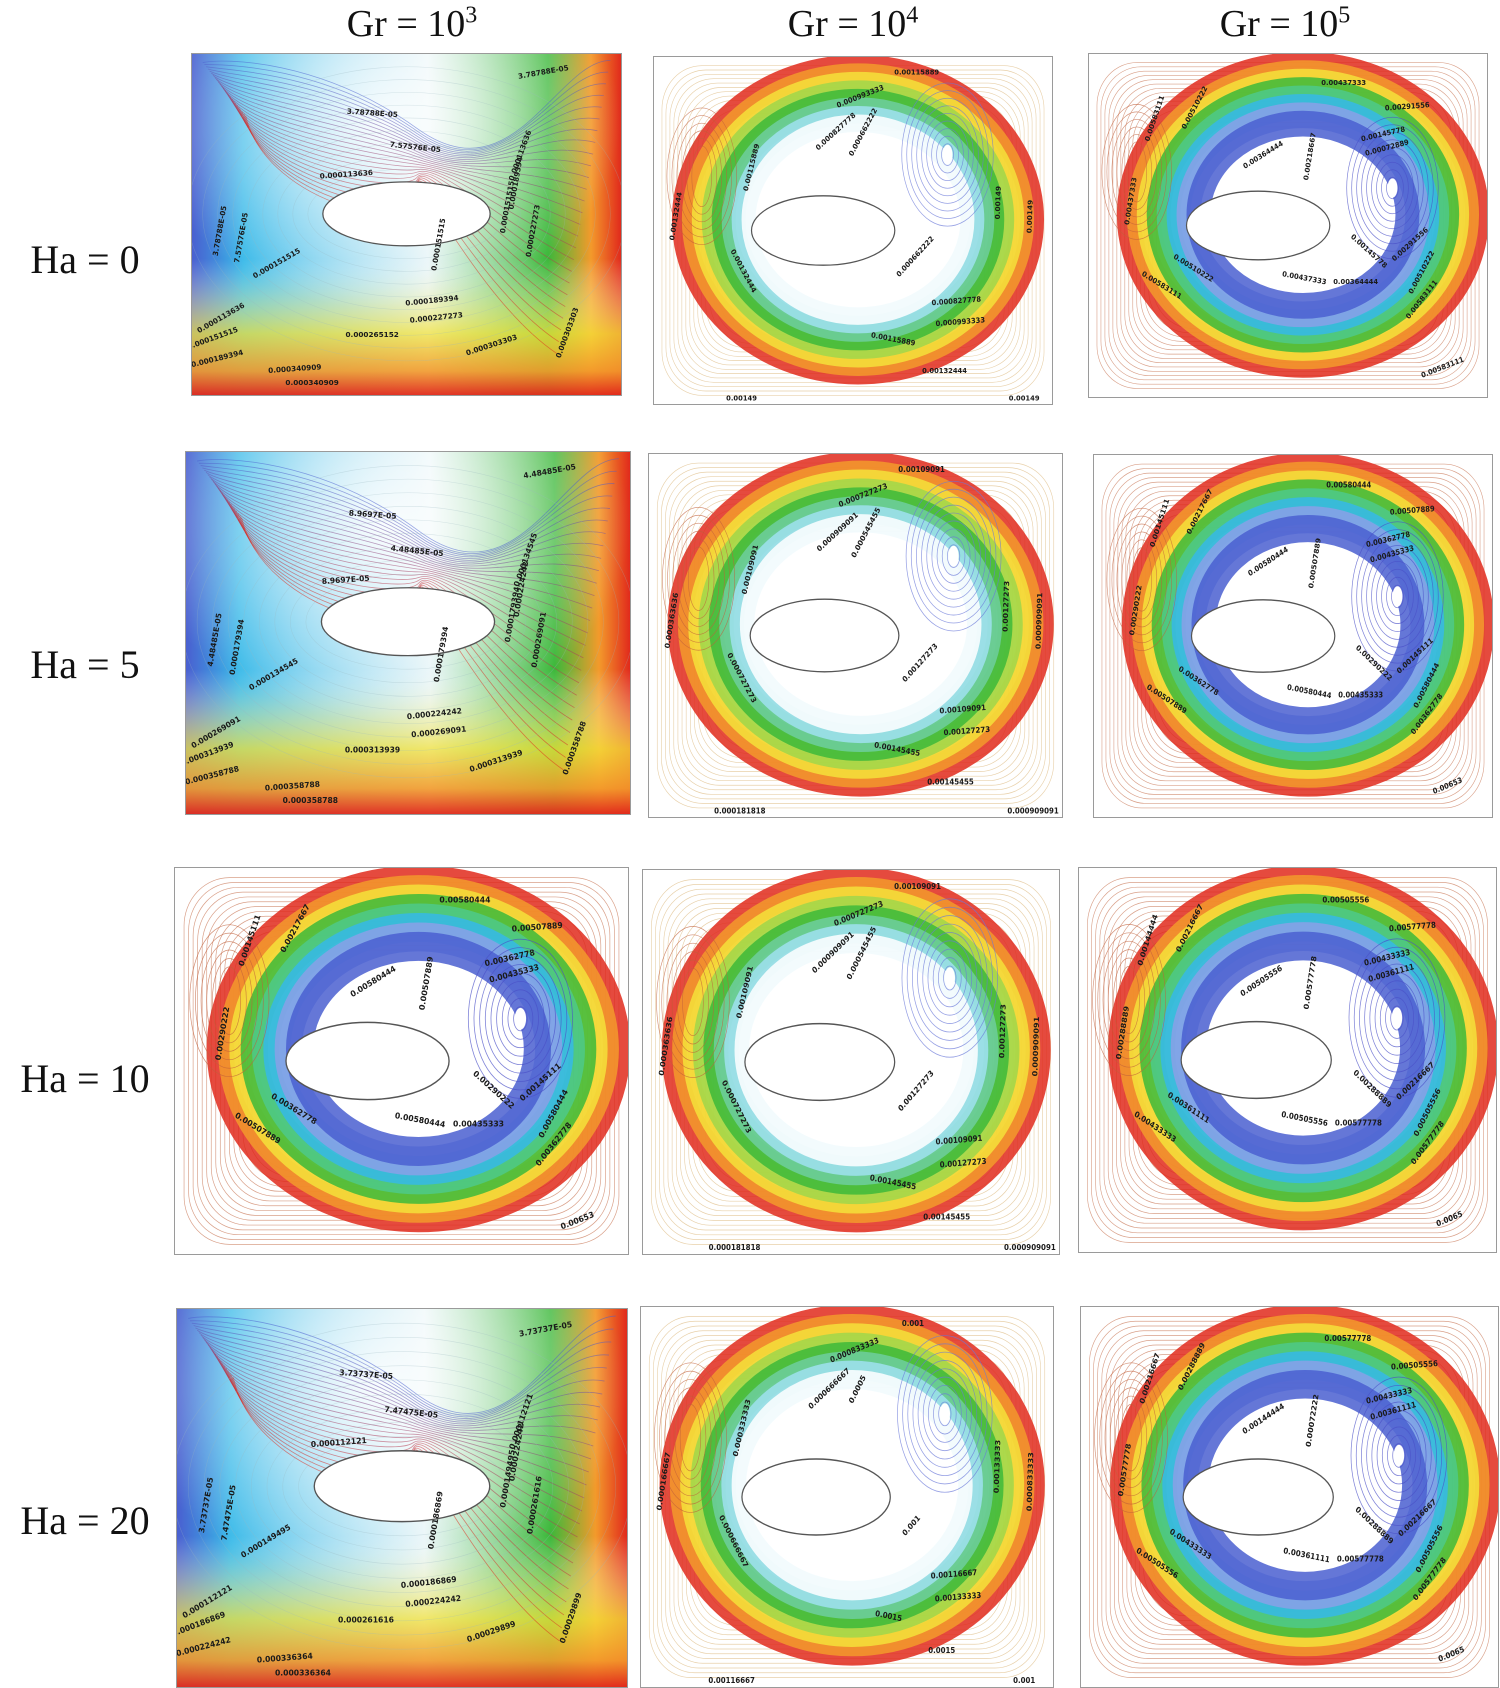  What do you see at coordinates (412, 23) in the screenshot?
I see `col-header-gr-1e3: Gr = 103` at bounding box center [412, 23].